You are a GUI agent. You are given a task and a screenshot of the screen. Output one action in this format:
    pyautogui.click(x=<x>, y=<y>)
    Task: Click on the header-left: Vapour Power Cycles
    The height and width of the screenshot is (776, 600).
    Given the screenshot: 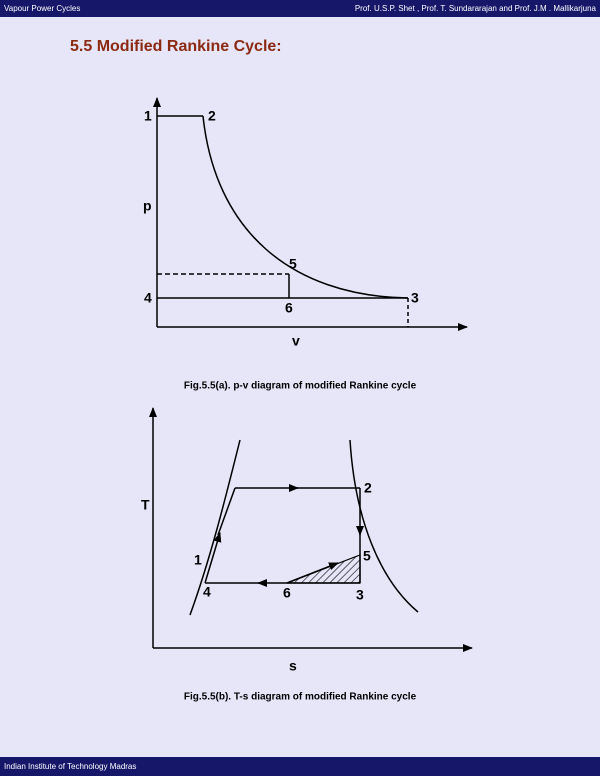 What is the action you would take?
    pyautogui.click(x=42, y=8)
    